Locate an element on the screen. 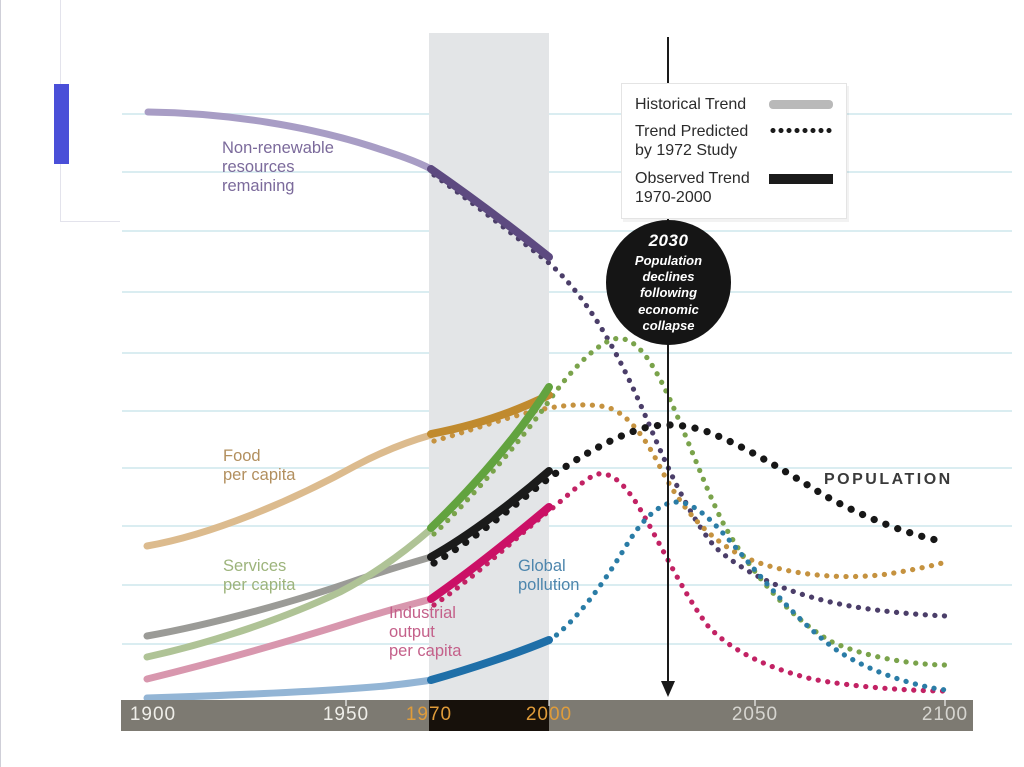  food-label: Food per capita is located at coordinates (259, 466).